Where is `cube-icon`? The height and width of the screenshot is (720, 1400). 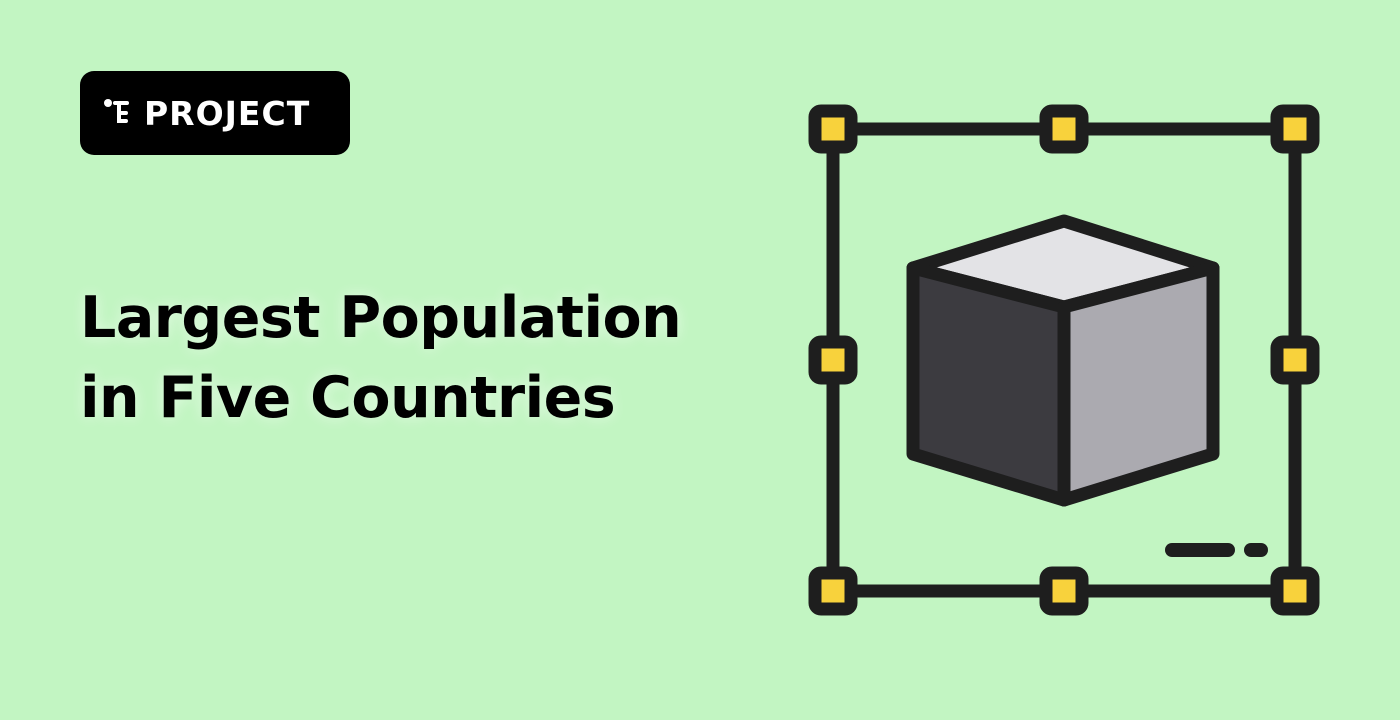 cube-icon is located at coordinates (1063, 360).